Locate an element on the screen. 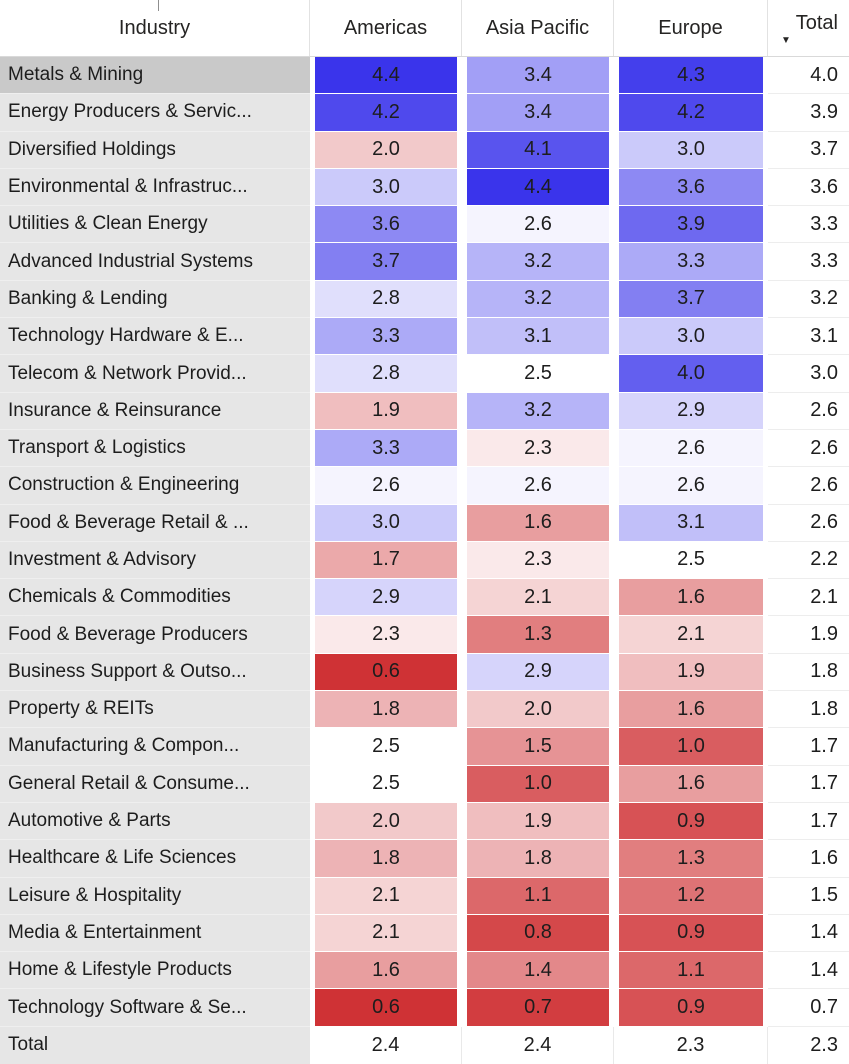 The image size is (849, 1064). heatmap-cell: 1.3 is located at coordinates (691, 859).